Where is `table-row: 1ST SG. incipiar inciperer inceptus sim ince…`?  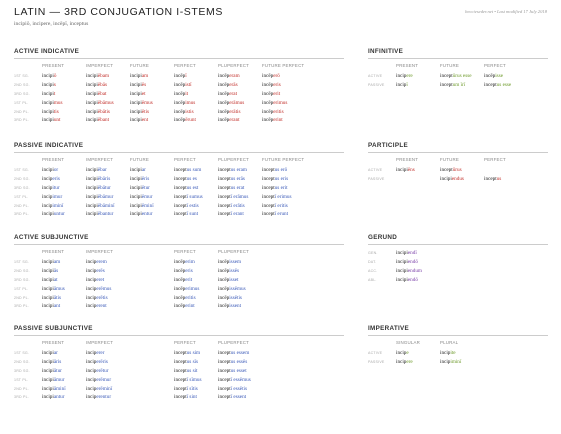 table-row: 1ST SG. incipiar inciperer inceptus sim ince… is located at coordinates (138, 353).